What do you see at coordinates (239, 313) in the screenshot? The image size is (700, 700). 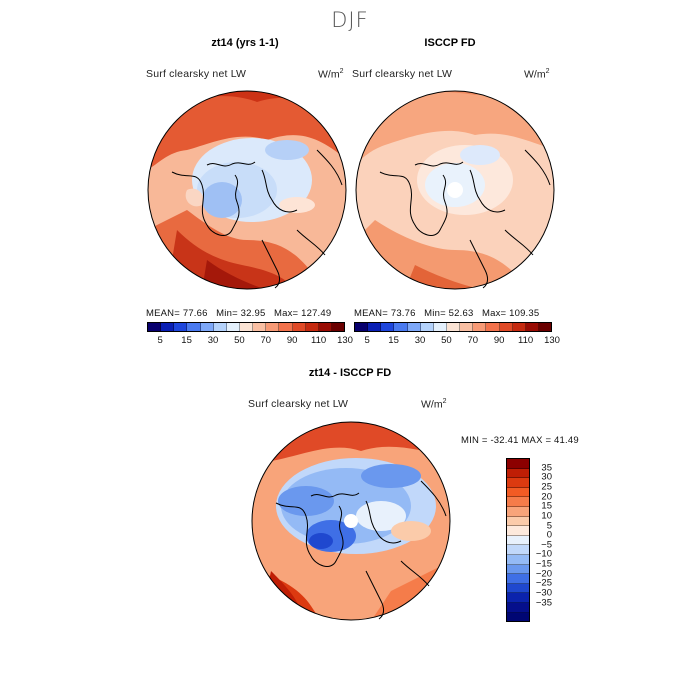 I see `model-stats: MEAN= 77.66 Min= 32.95 Max= 127.49` at bounding box center [239, 313].